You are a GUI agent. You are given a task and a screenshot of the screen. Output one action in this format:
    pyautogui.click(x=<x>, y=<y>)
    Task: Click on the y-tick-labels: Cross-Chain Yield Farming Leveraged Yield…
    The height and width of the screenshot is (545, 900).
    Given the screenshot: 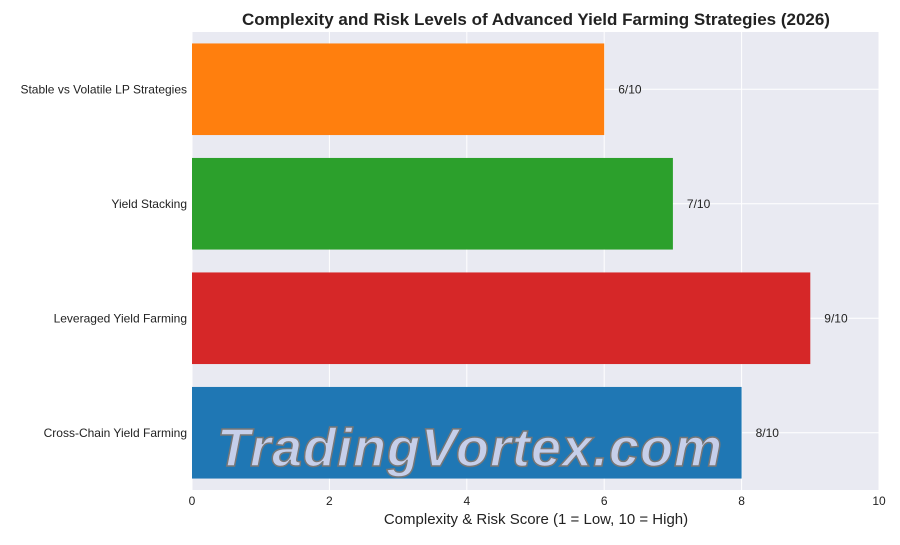 What is the action you would take?
    pyautogui.click(x=103, y=261)
    